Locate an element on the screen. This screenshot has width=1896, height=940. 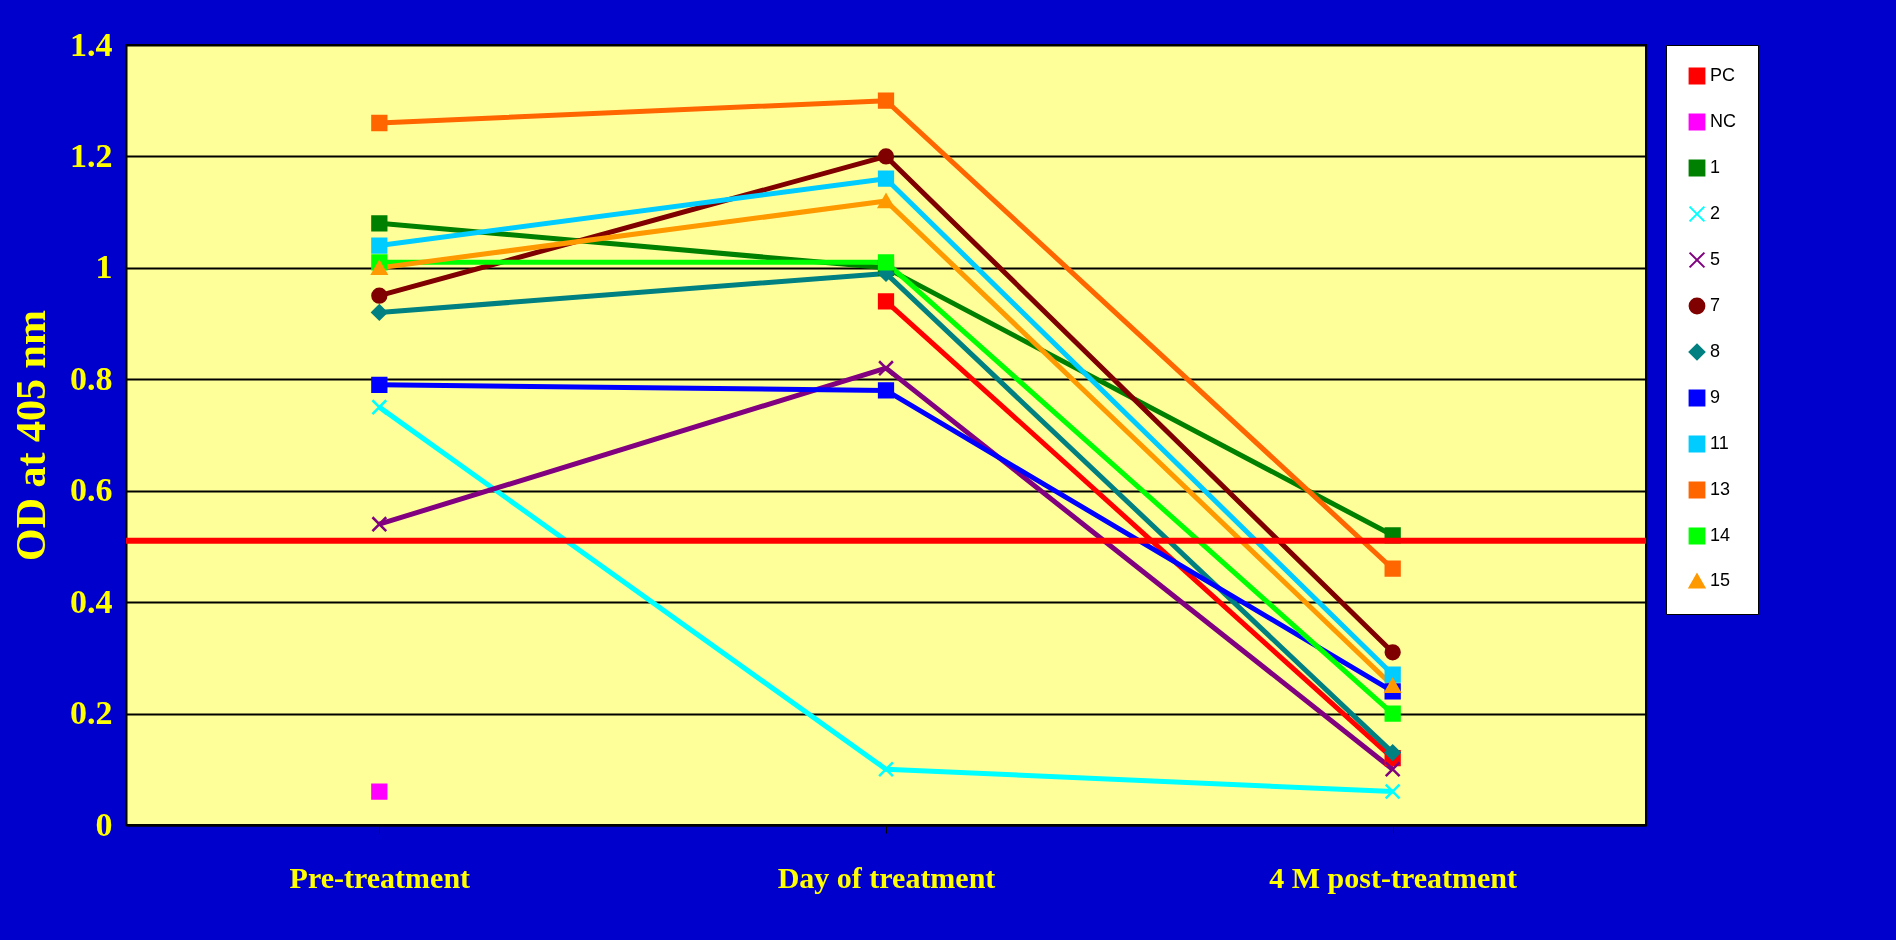
x-tick-label: Day of treatment is located at coordinates (886, 877).